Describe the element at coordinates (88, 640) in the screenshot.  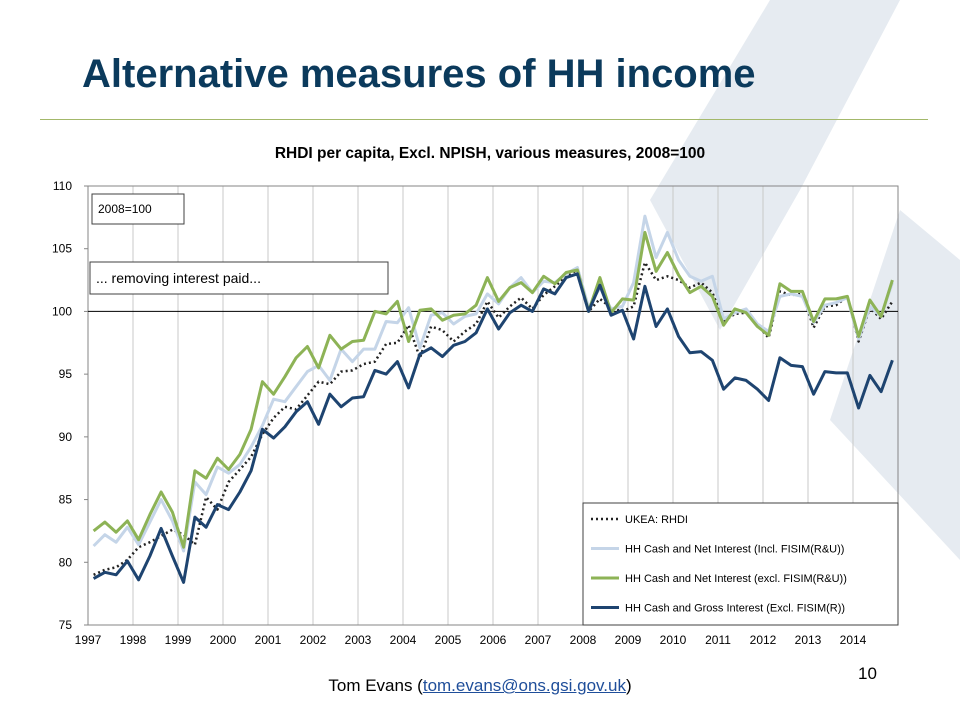
I see `x-tick-label: 1997` at that location.